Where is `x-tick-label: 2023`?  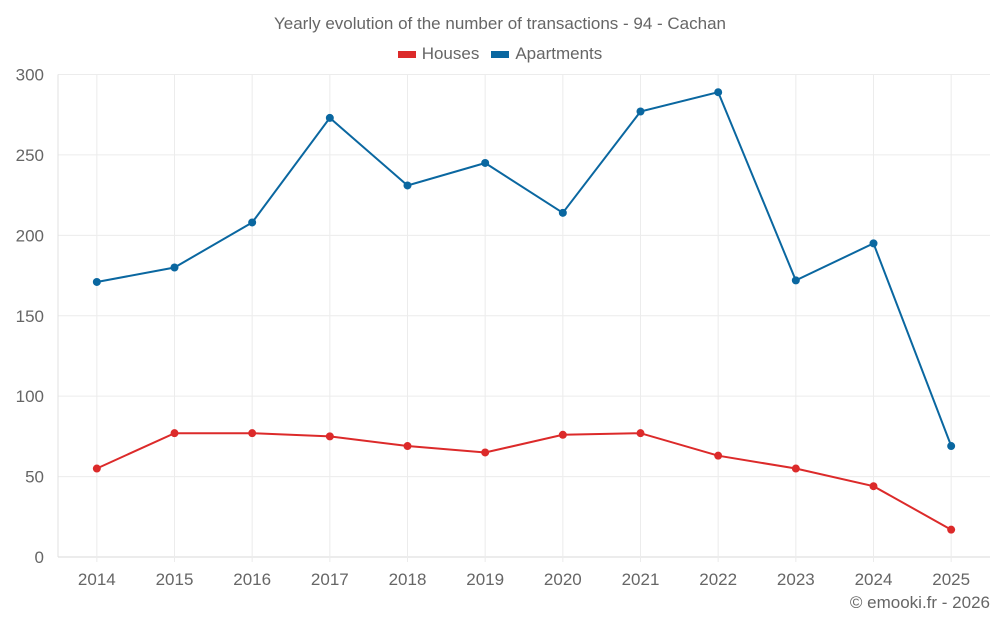
x-tick-label: 2023 is located at coordinates (796, 579).